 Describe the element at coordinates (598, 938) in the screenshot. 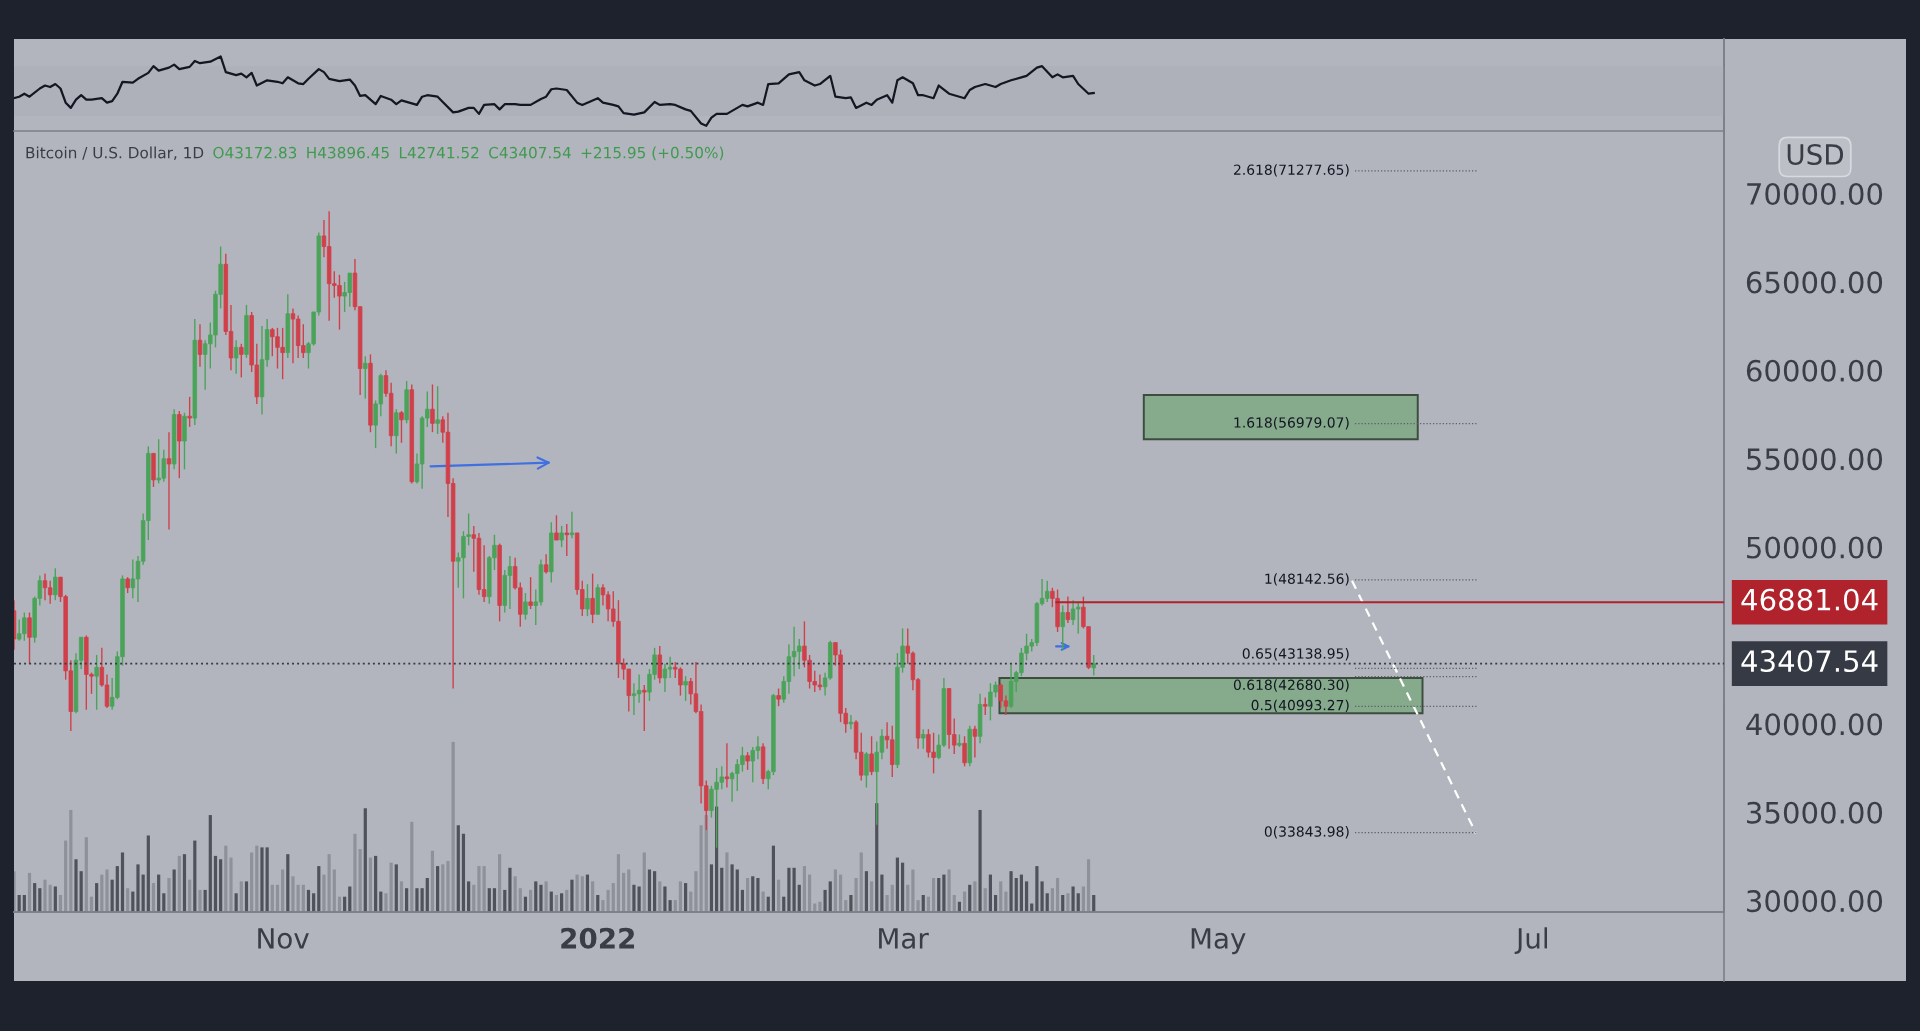

I see `x-tick-label: 2022` at that location.